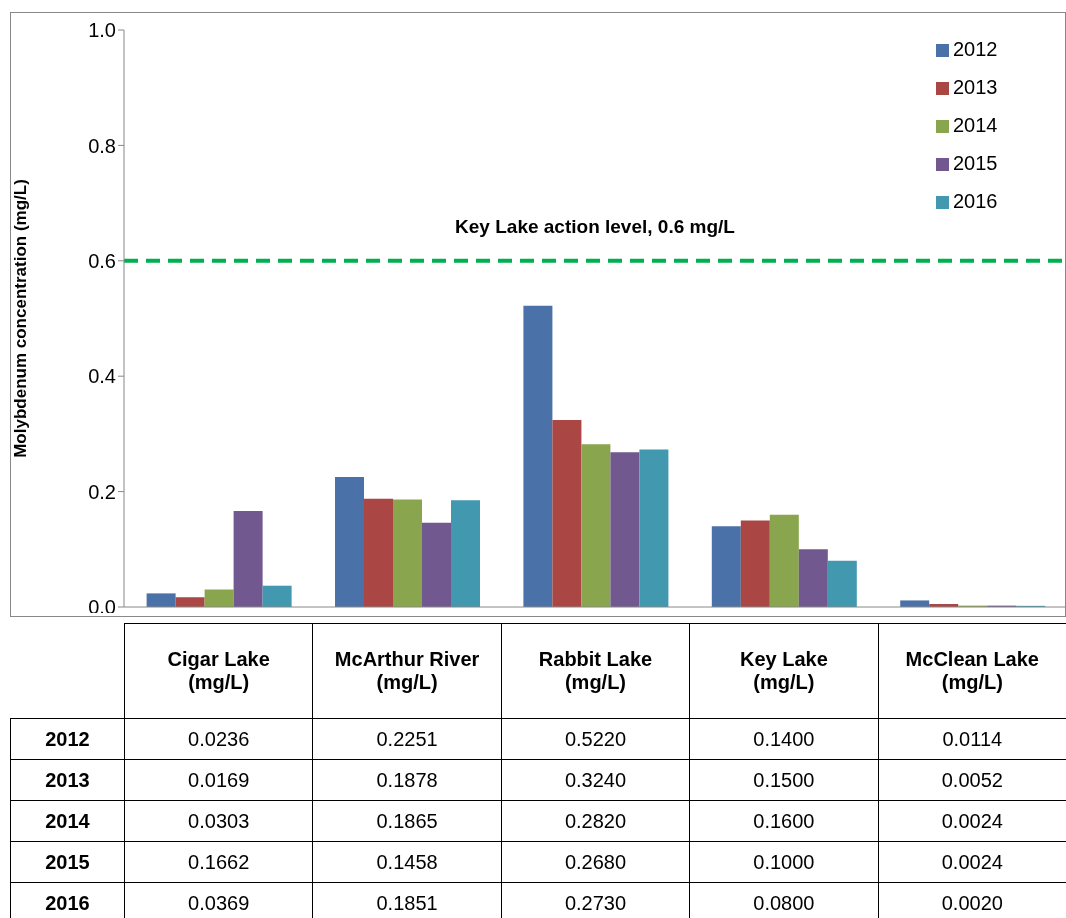 The image size is (1066, 918). I want to click on data-label: 0.1865, so click(407, 821).